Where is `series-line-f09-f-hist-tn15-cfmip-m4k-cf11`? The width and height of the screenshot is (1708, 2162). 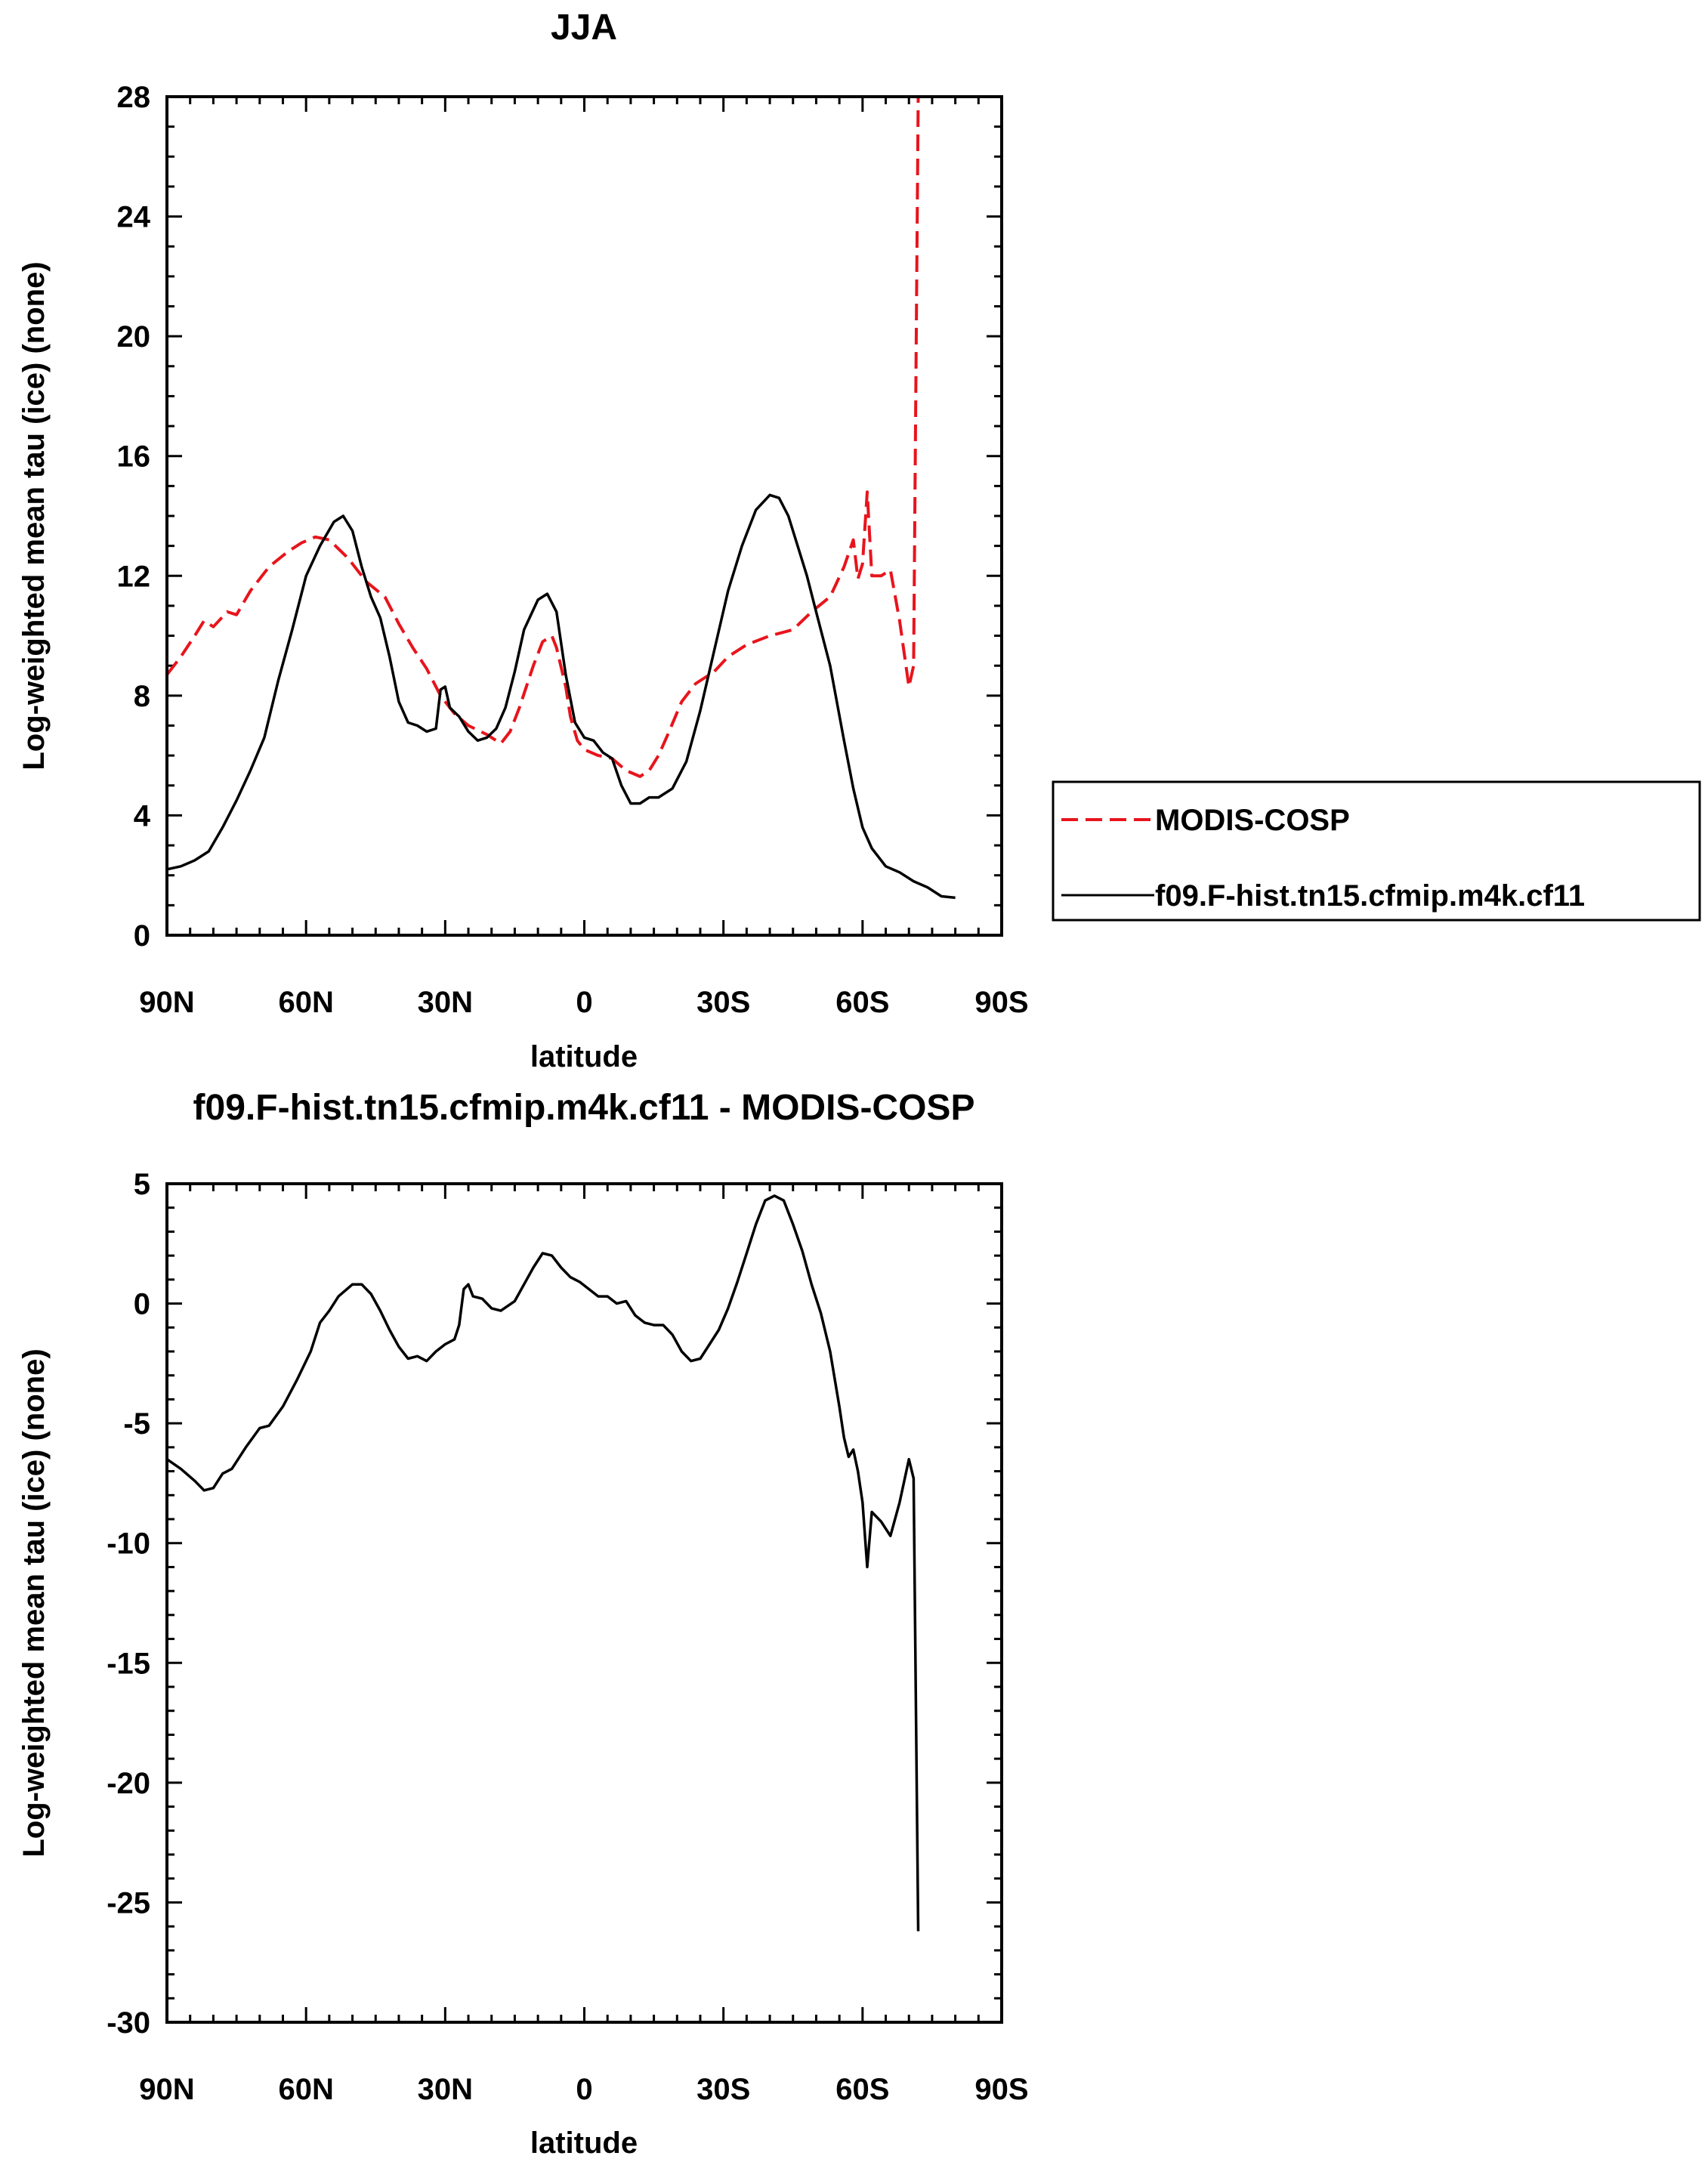
series-line-f09-f-hist-tn15-cfmip-m4k-cf11 is located at coordinates (561, 696).